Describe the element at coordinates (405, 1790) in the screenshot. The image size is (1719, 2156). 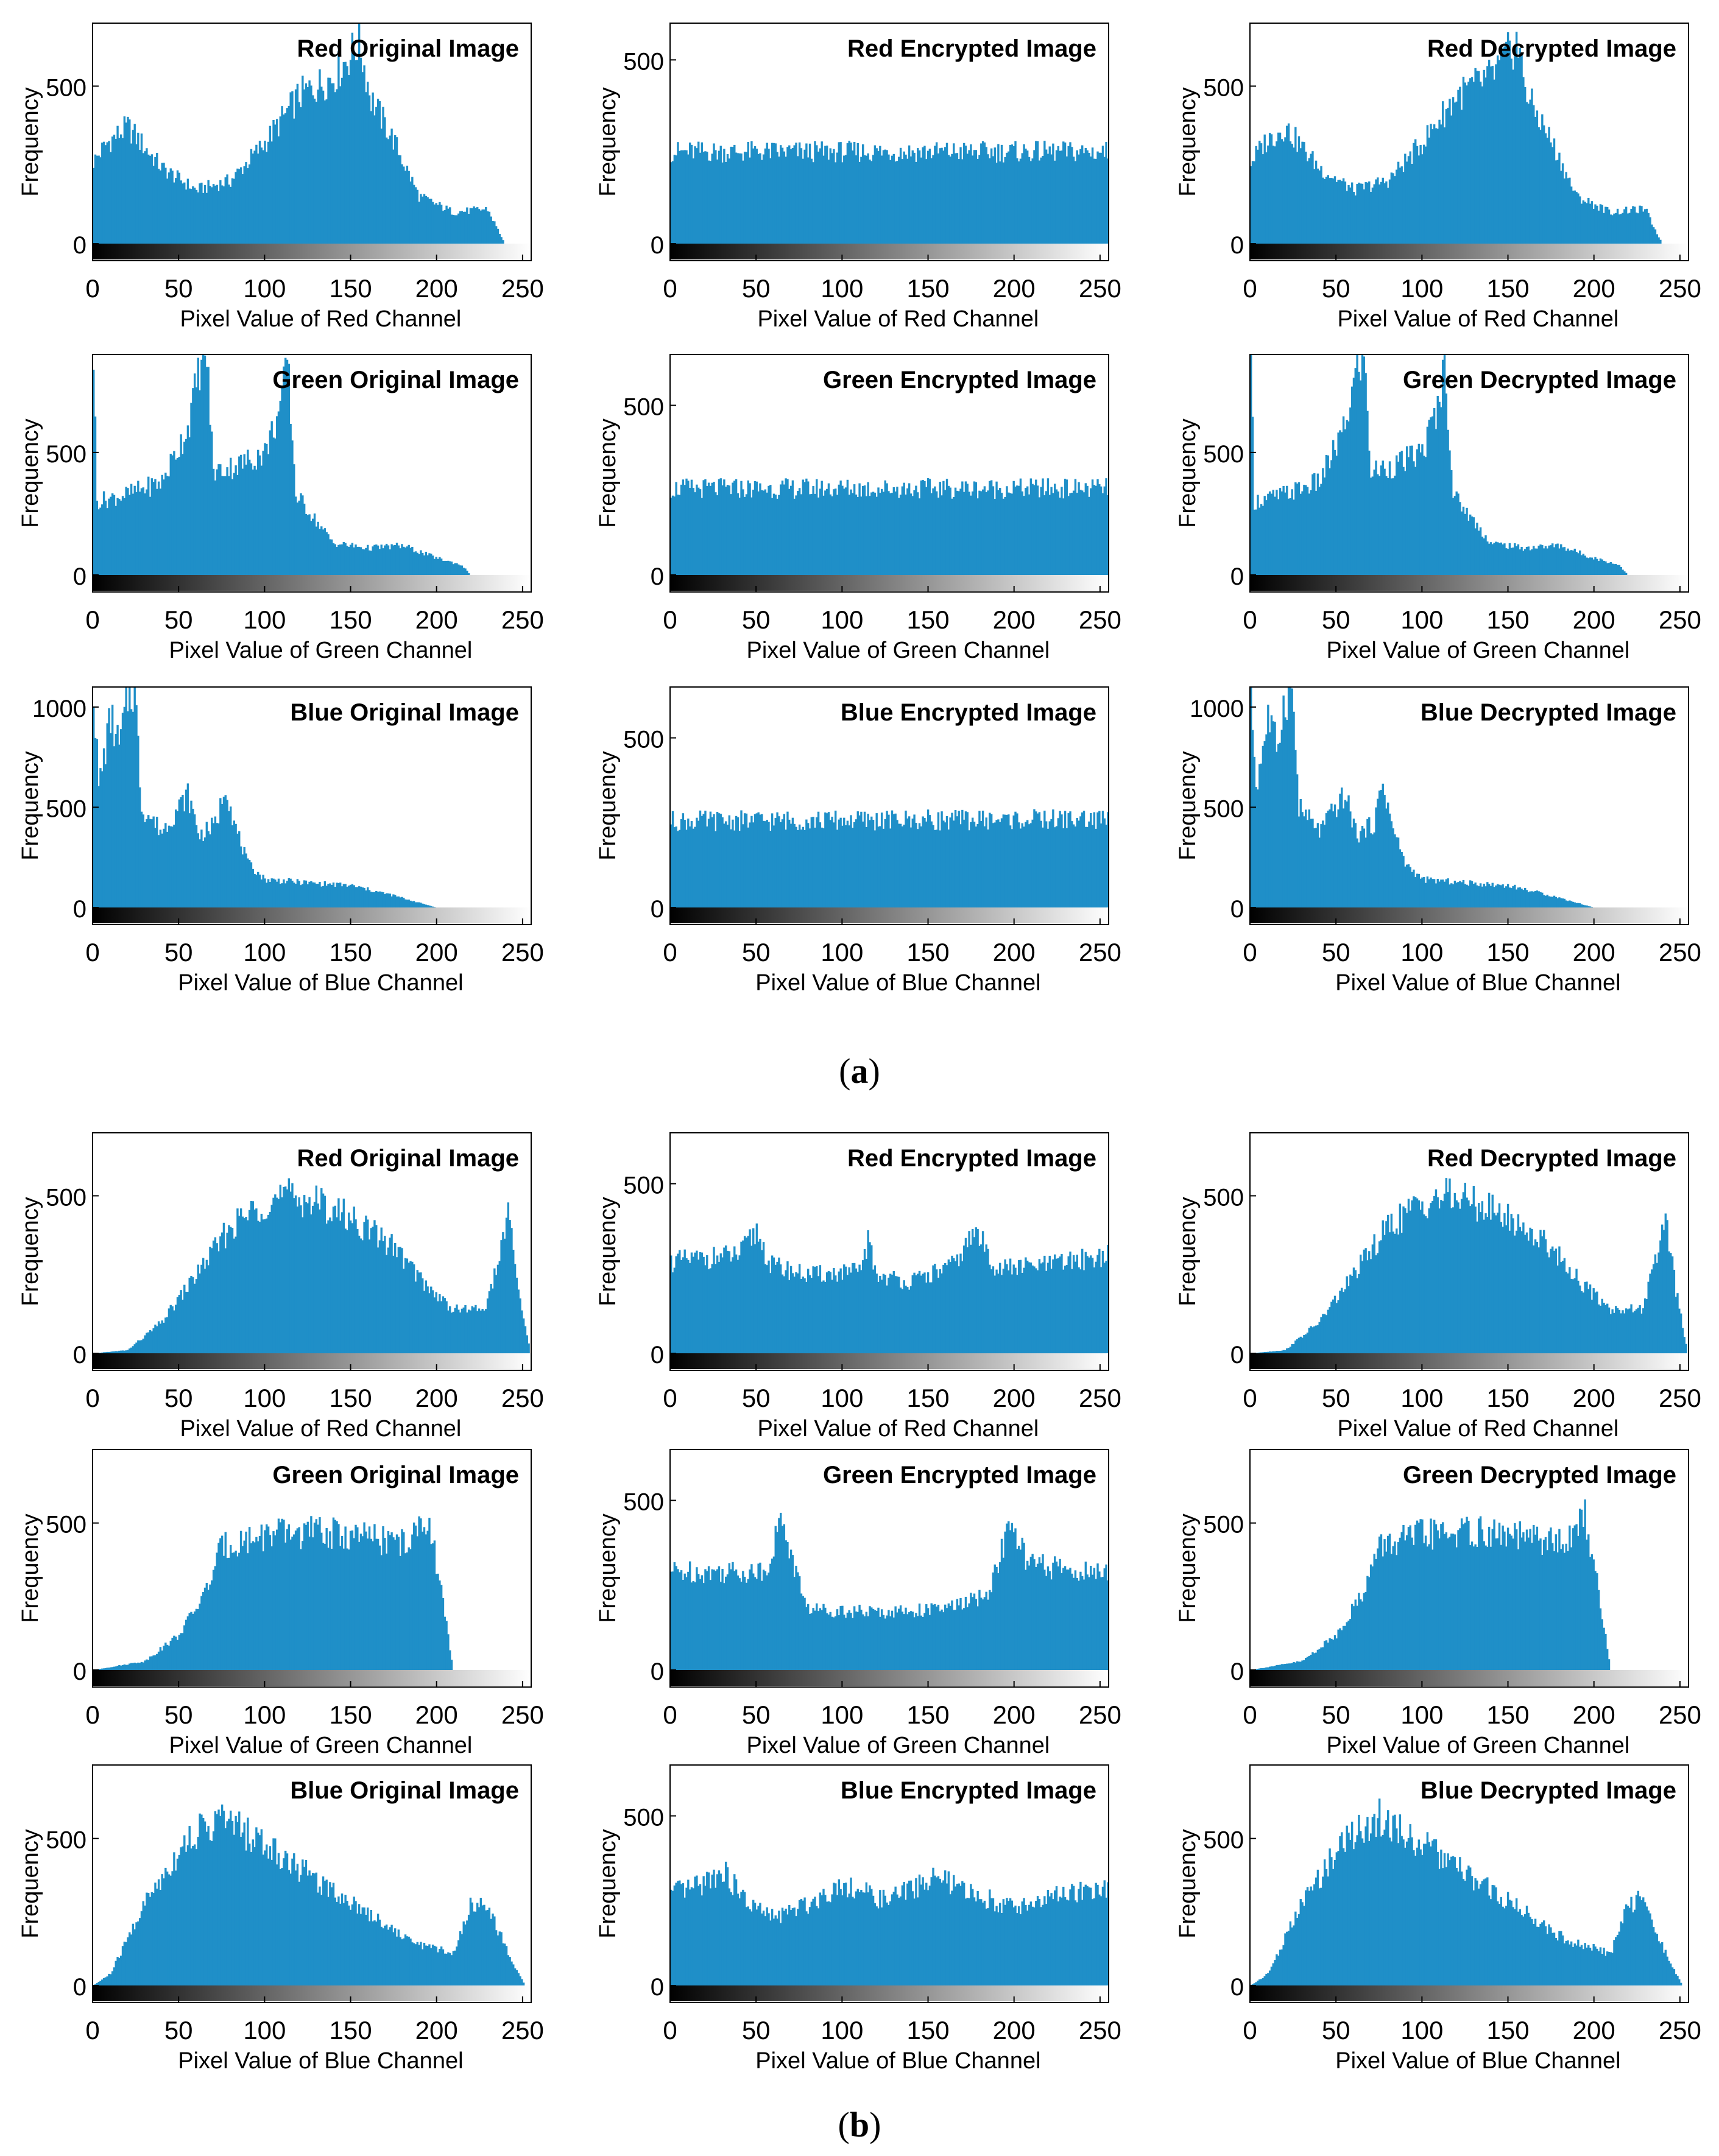
I see `chart-title: Blue Original Image` at that location.